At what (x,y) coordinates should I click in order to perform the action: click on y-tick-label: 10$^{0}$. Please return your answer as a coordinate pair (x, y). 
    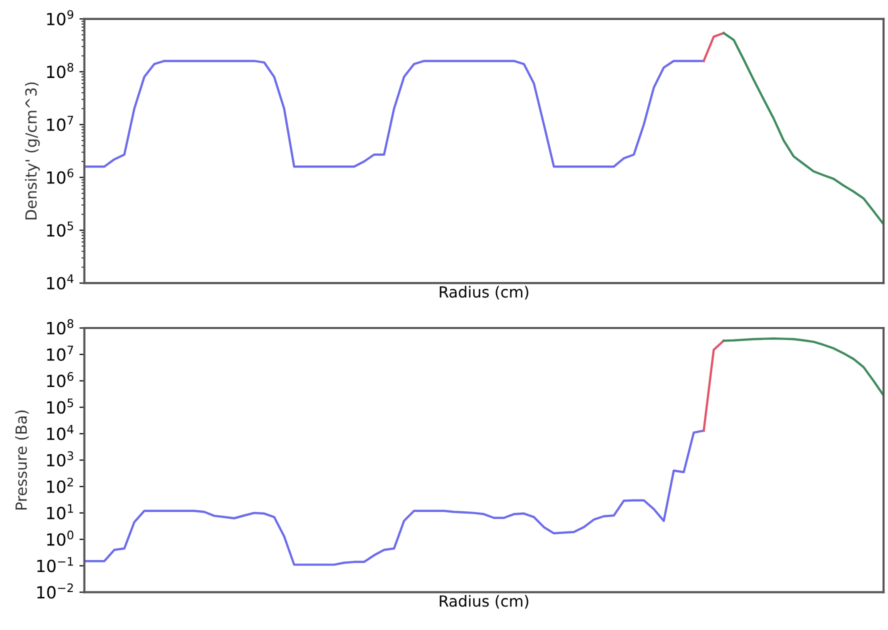
    Looking at the image, I should click on (60, 538).